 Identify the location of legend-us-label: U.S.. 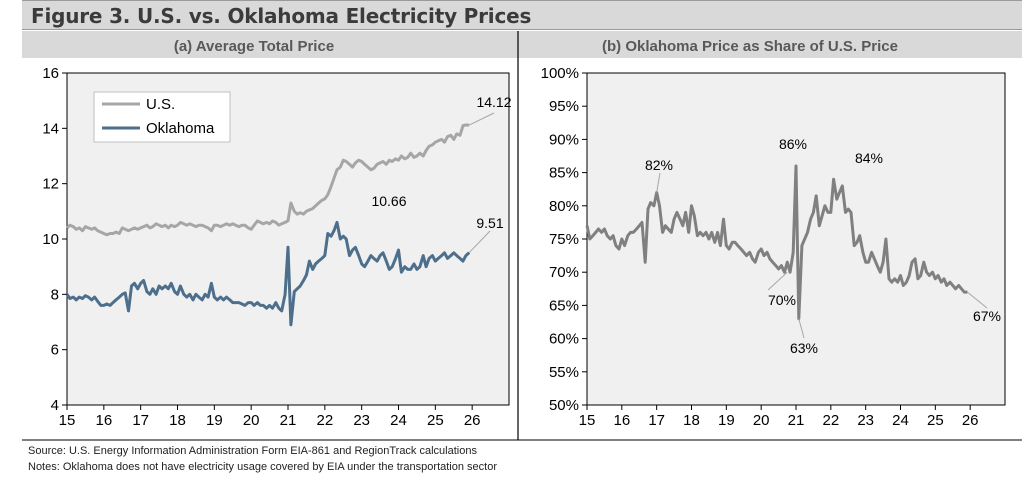
(160, 104).